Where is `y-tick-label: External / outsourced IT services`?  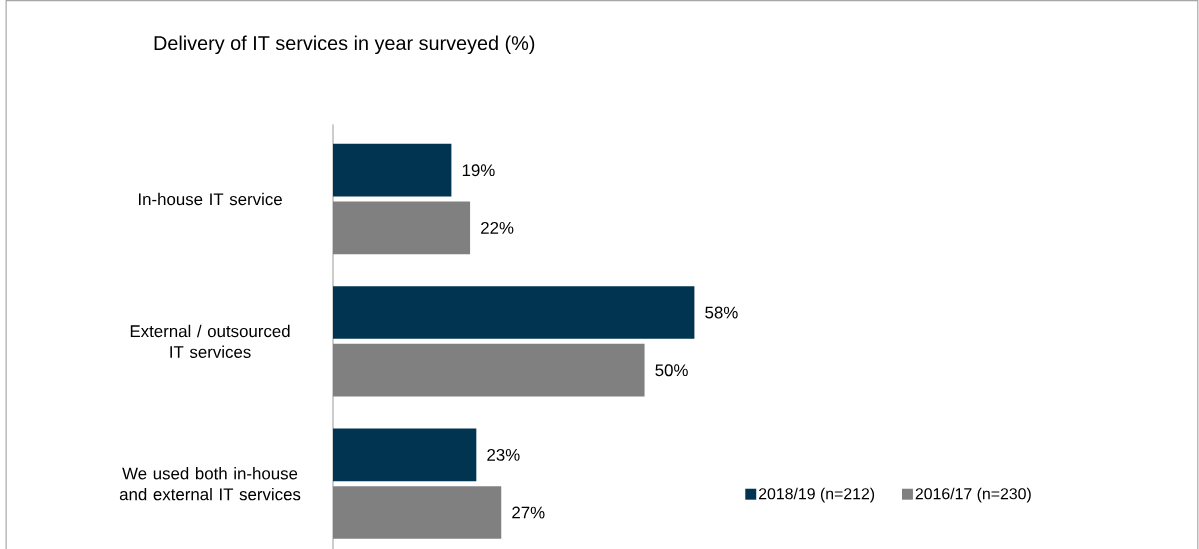
y-tick-label: External / outsourced IT services is located at coordinates (210, 341).